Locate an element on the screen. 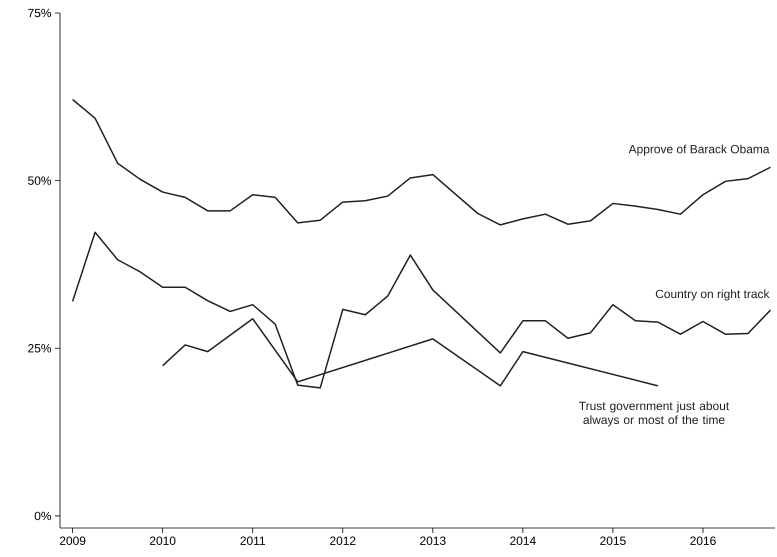  y-tick-label: 50% is located at coordinates (40, 180).